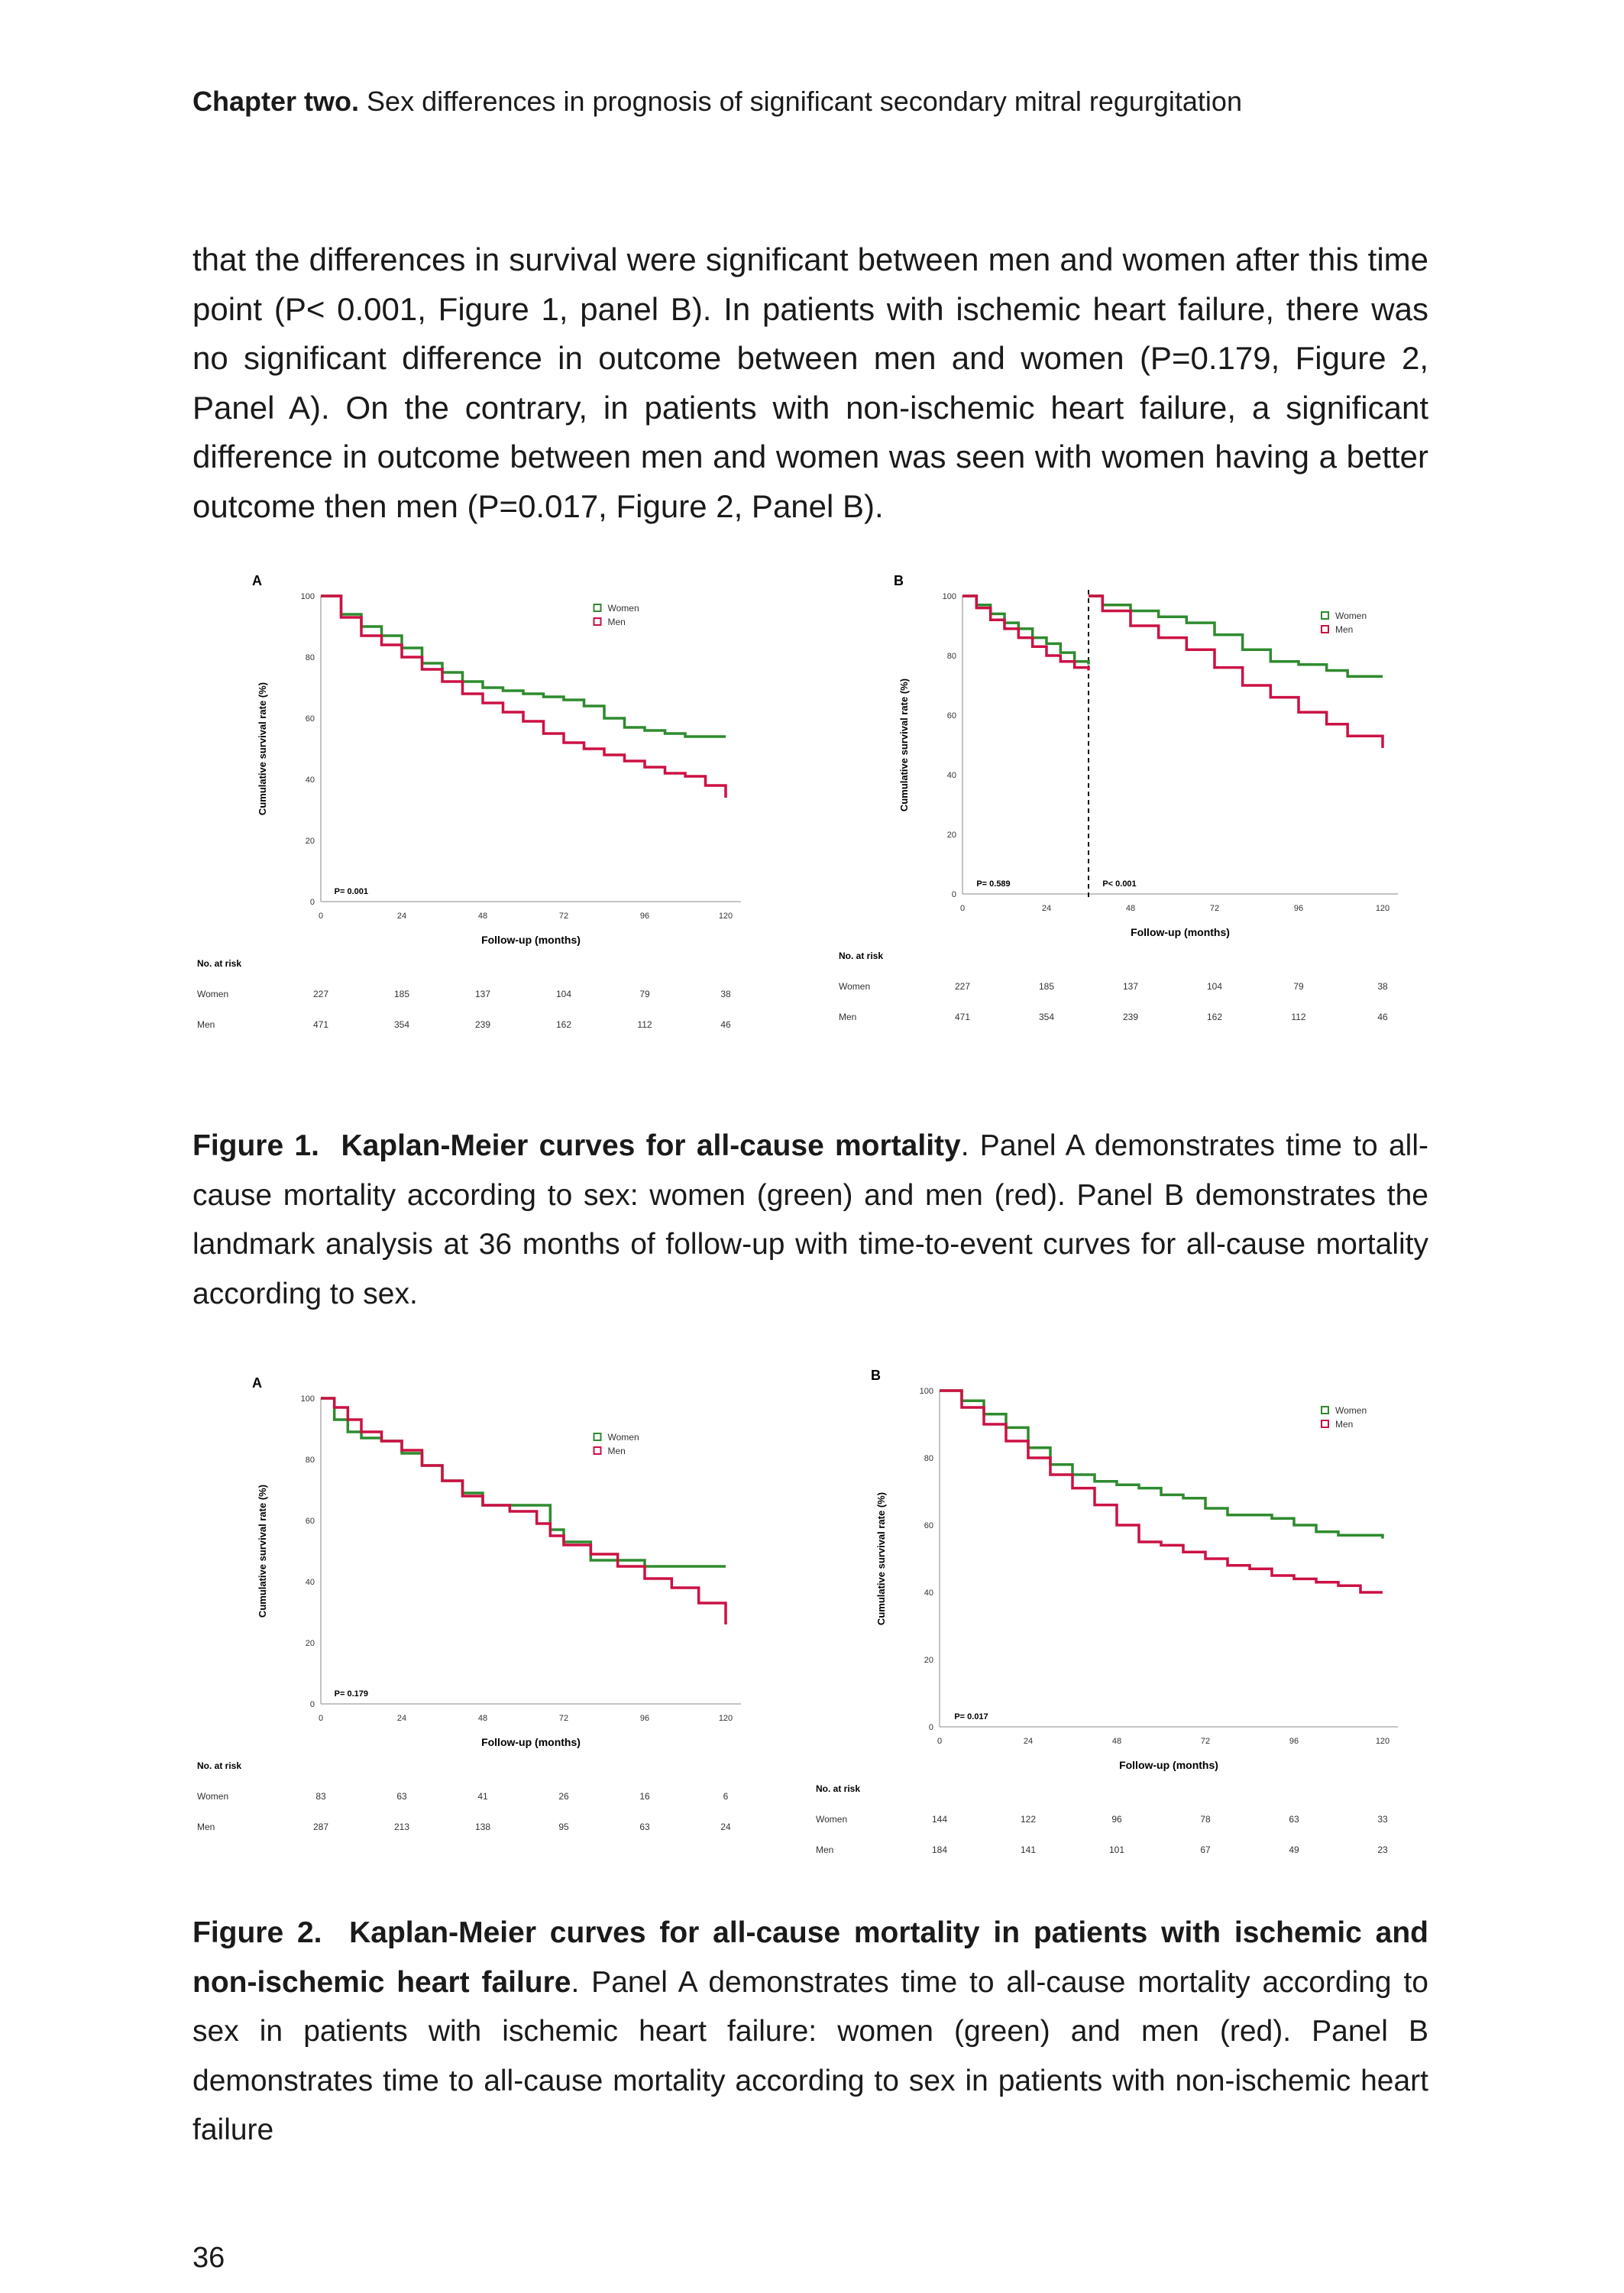 This screenshot has height=2293, width=1624. What do you see at coordinates (1382, 1849) in the screenshot?
I see `risk-value: 23` at bounding box center [1382, 1849].